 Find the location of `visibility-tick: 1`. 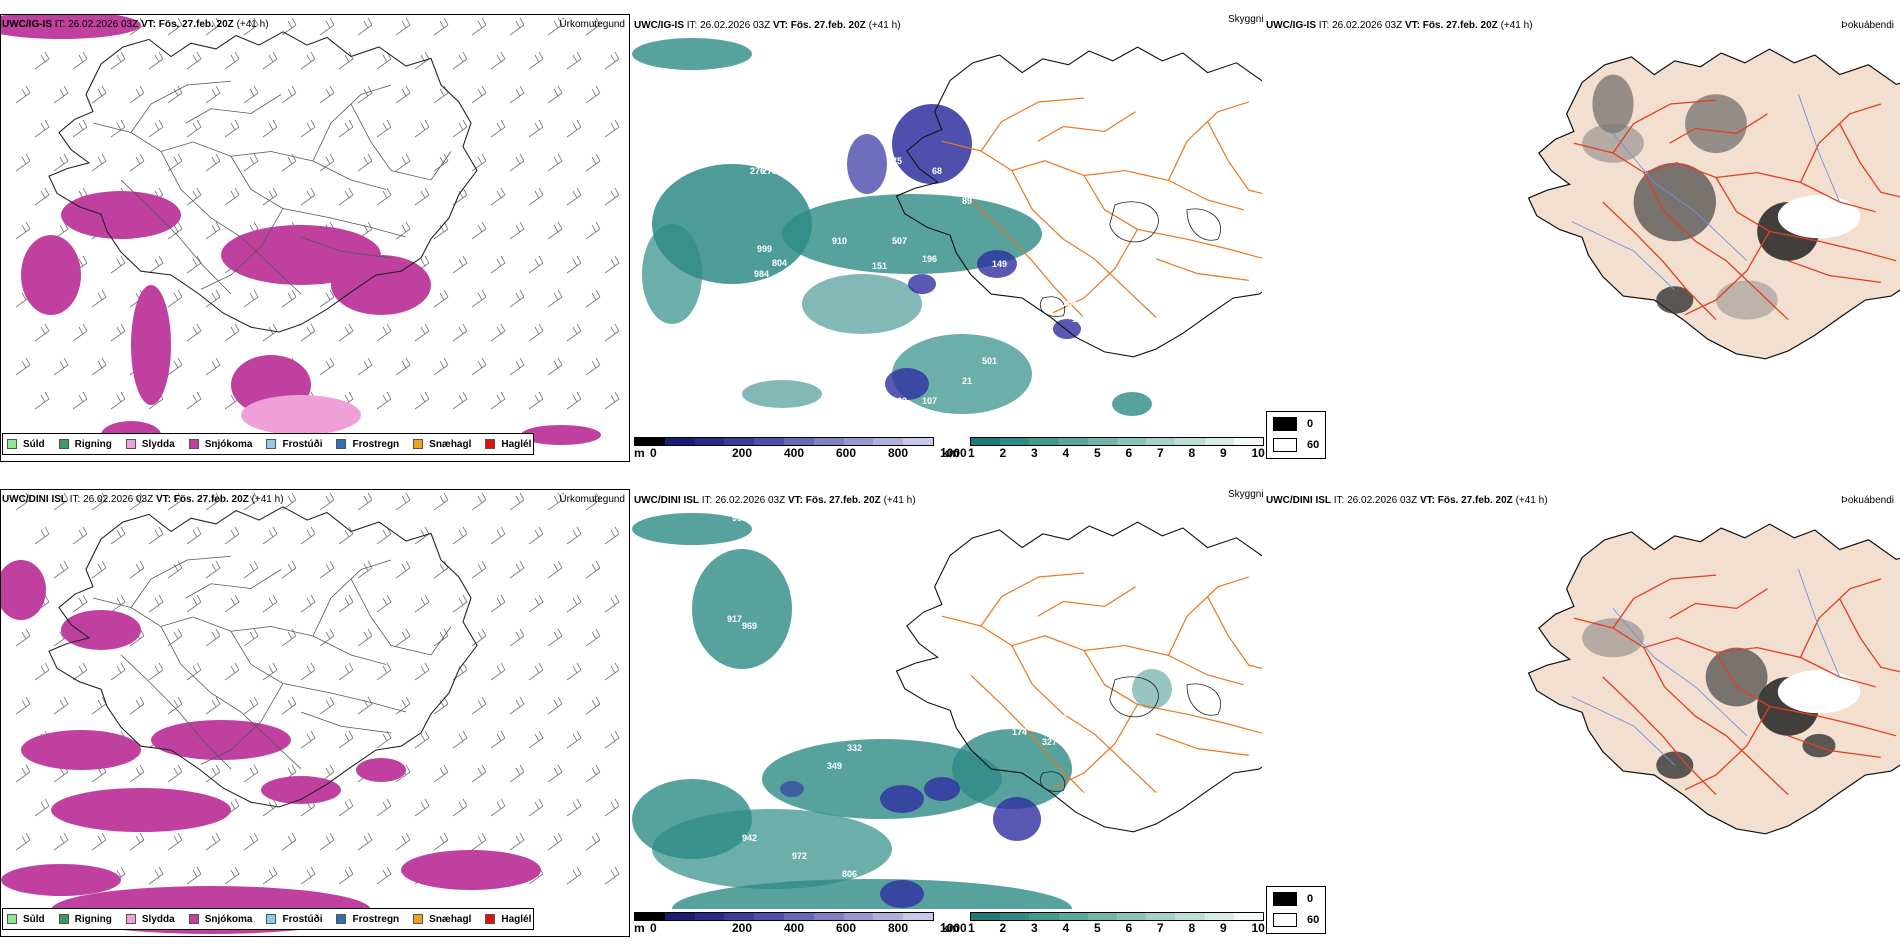

visibility-tick: 1 is located at coordinates (971, 928).